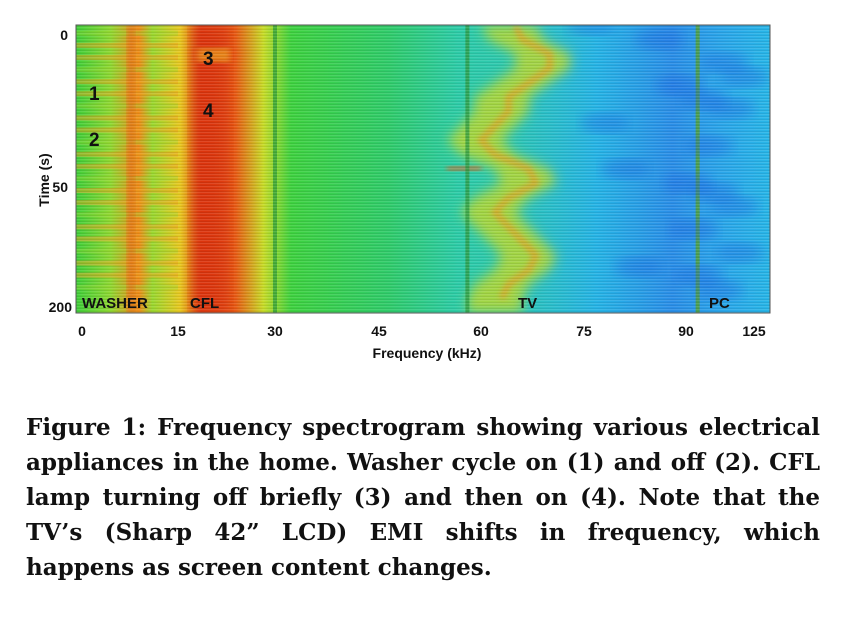 This screenshot has height=634, width=850. What do you see at coordinates (719, 303) in the screenshot?
I see `pc-label: PC` at bounding box center [719, 303].